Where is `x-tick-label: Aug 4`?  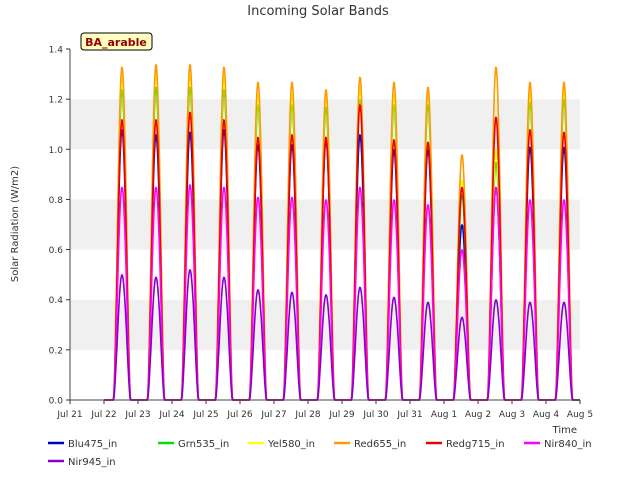 x-tick-label: Aug 4 is located at coordinates (546, 415).